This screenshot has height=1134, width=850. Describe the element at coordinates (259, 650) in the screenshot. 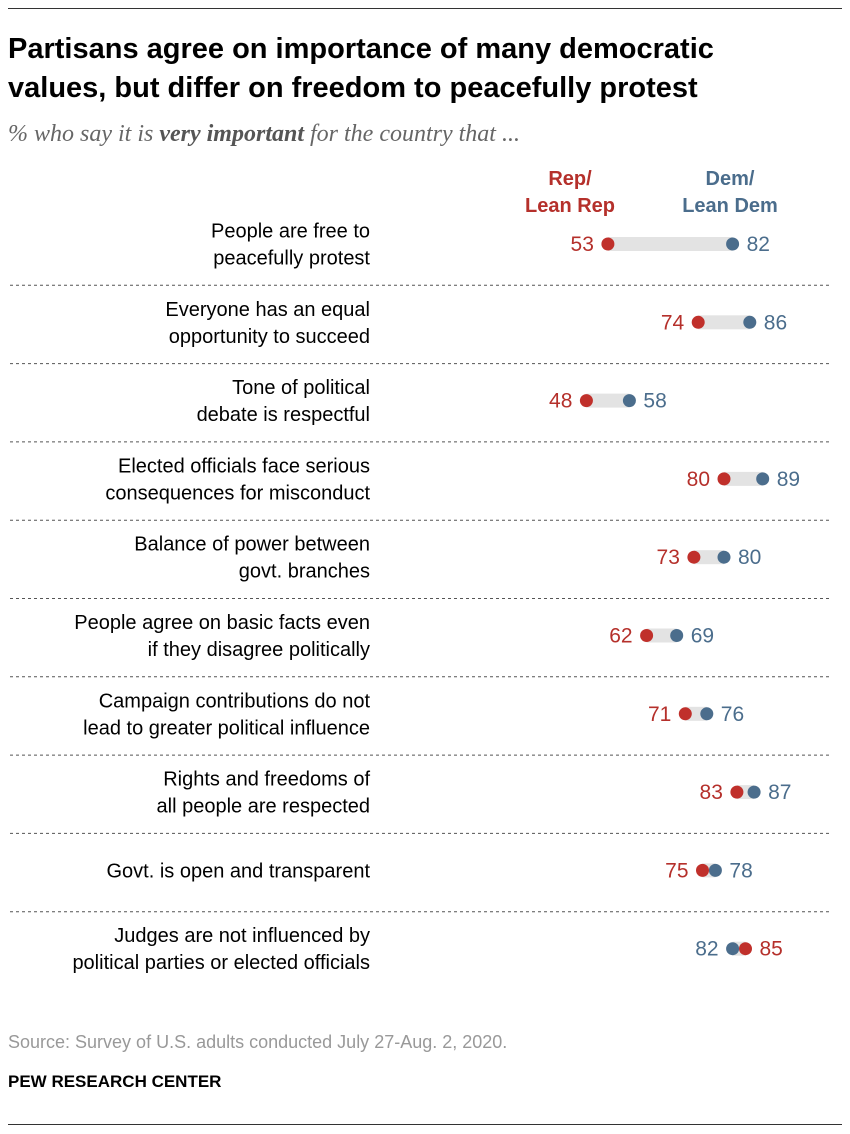

I see `row-label-line: if they disagree politically` at that location.